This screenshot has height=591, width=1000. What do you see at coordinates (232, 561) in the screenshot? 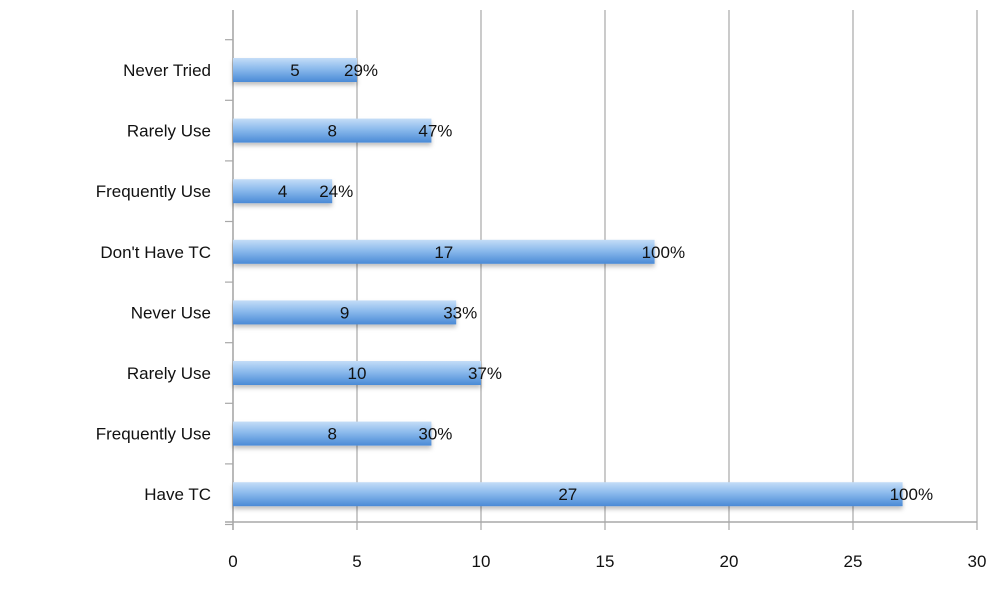
I see `x-tick-label: 0` at bounding box center [232, 561].